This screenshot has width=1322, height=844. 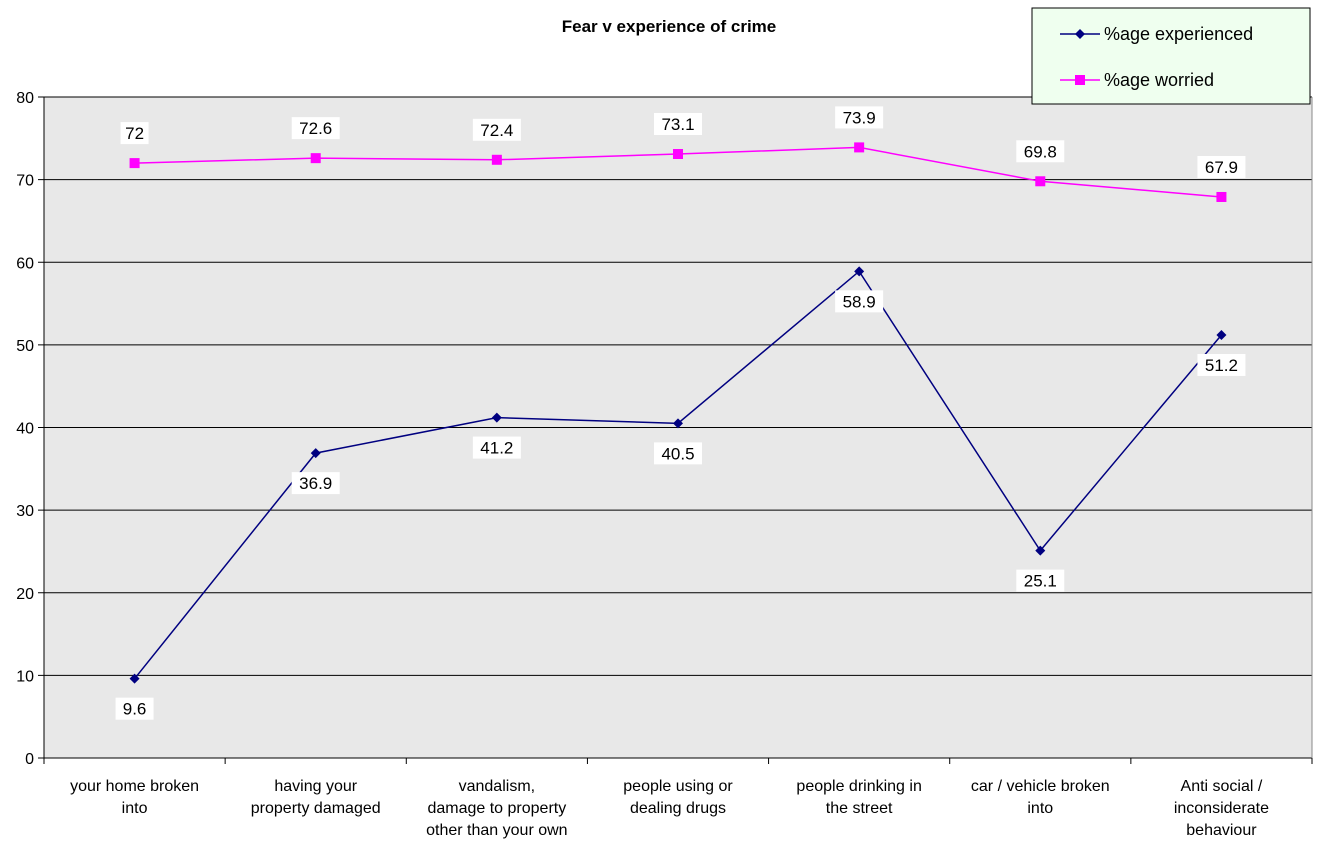 I want to click on legend: %age experienced %age worried, so click(x=1171, y=56).